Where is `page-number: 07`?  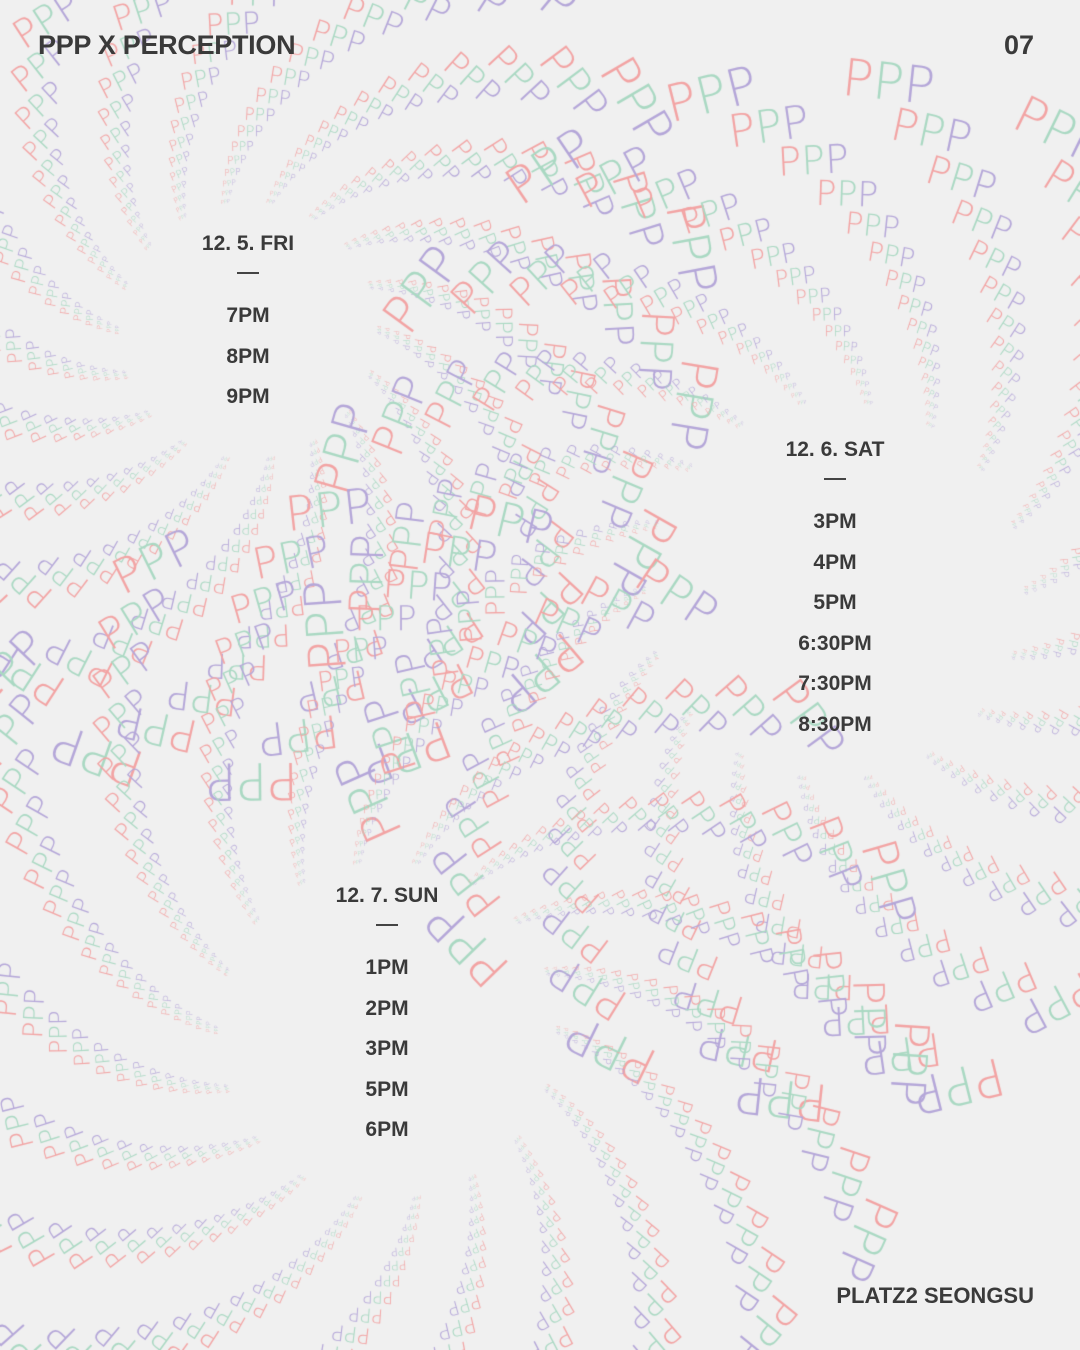 page-number: 07 is located at coordinates (1018, 45).